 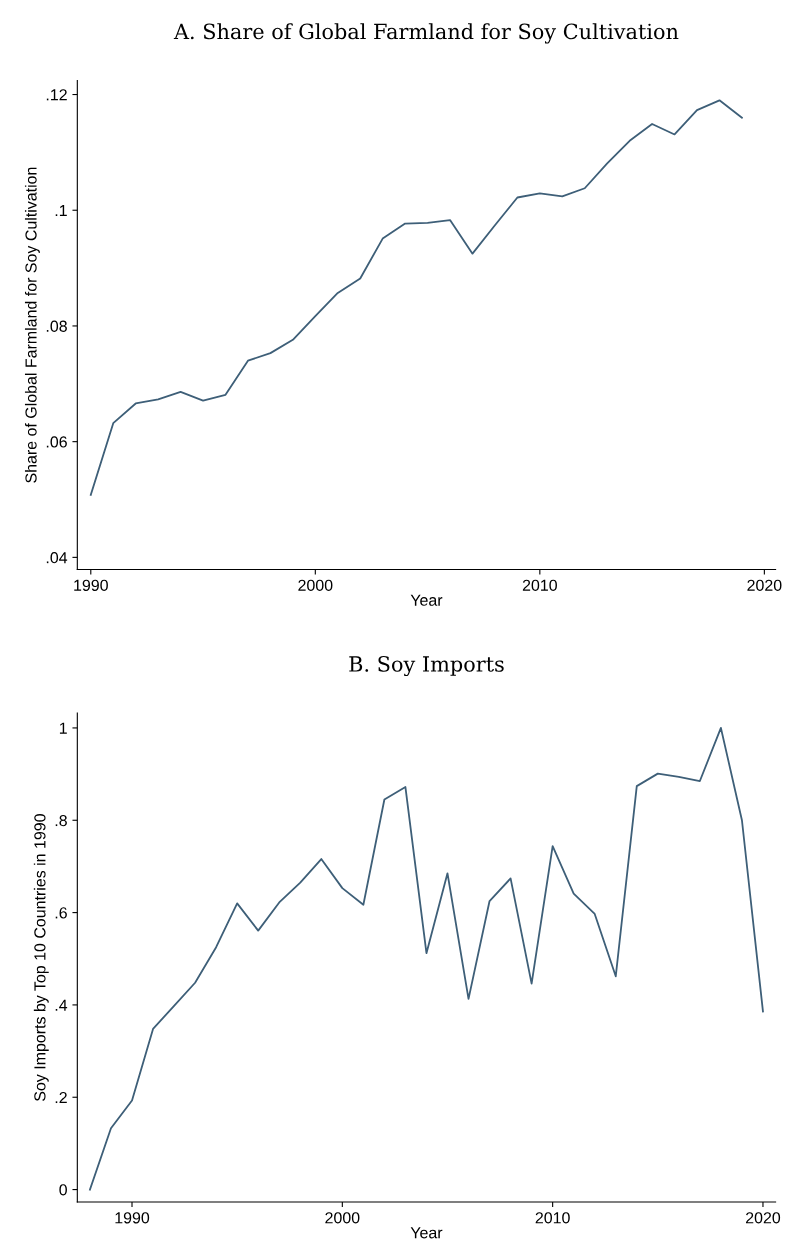 I want to click on y-tick-label: .1, so click(x=61, y=211).